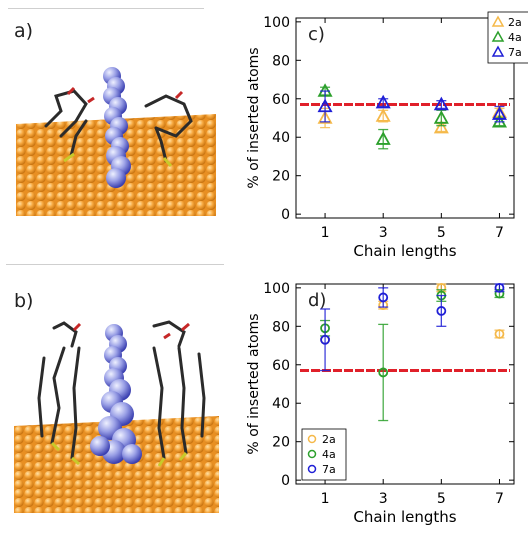  I want to click on top-divider, so click(106, 8).